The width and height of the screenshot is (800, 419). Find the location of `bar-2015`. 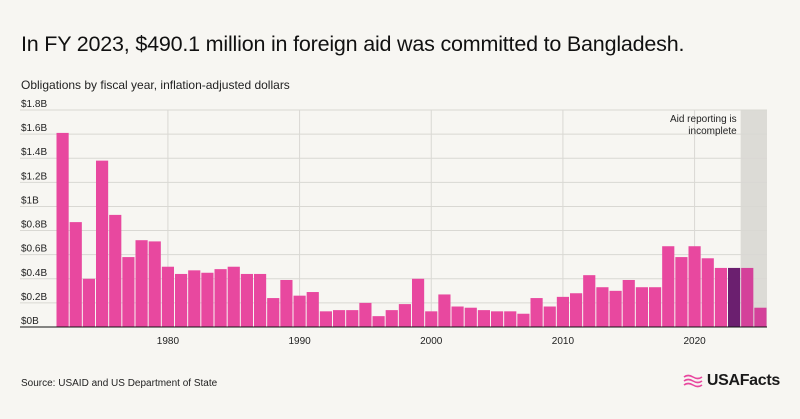

bar-2015 is located at coordinates (628, 303).